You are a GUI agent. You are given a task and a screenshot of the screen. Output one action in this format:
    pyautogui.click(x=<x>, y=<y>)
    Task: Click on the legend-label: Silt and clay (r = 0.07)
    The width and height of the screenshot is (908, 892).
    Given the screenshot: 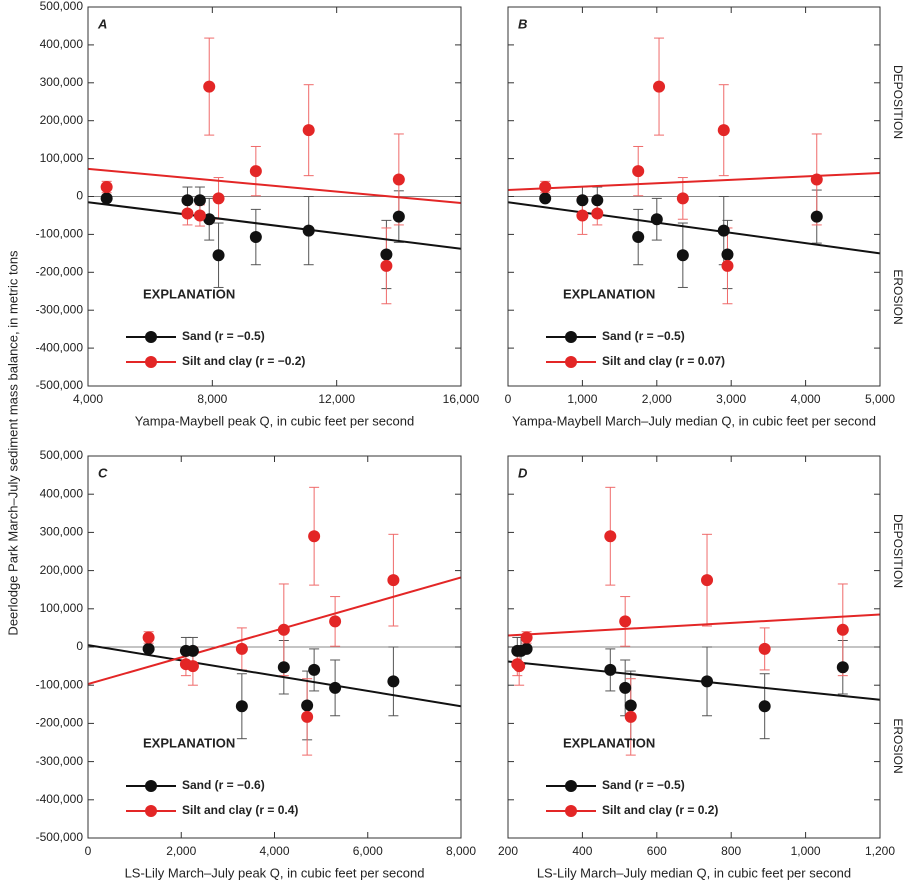 What is the action you would take?
    pyautogui.click(x=663, y=361)
    